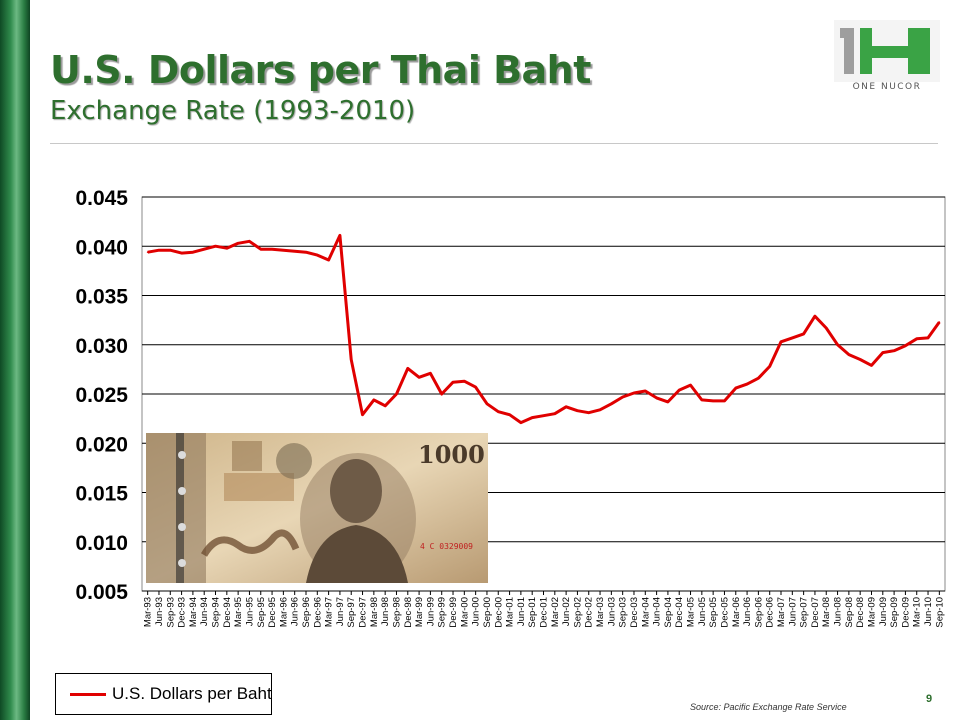  Describe the element at coordinates (317, 508) in the screenshot. I see `thai-banknote-image: 1000 4 C 0329009` at that location.